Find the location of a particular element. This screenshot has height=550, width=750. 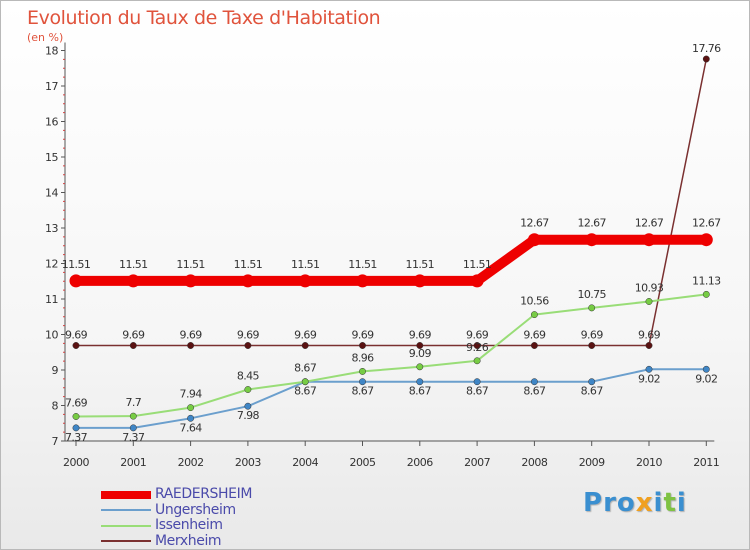

y-tick-label: 17 is located at coordinates (51, 86).